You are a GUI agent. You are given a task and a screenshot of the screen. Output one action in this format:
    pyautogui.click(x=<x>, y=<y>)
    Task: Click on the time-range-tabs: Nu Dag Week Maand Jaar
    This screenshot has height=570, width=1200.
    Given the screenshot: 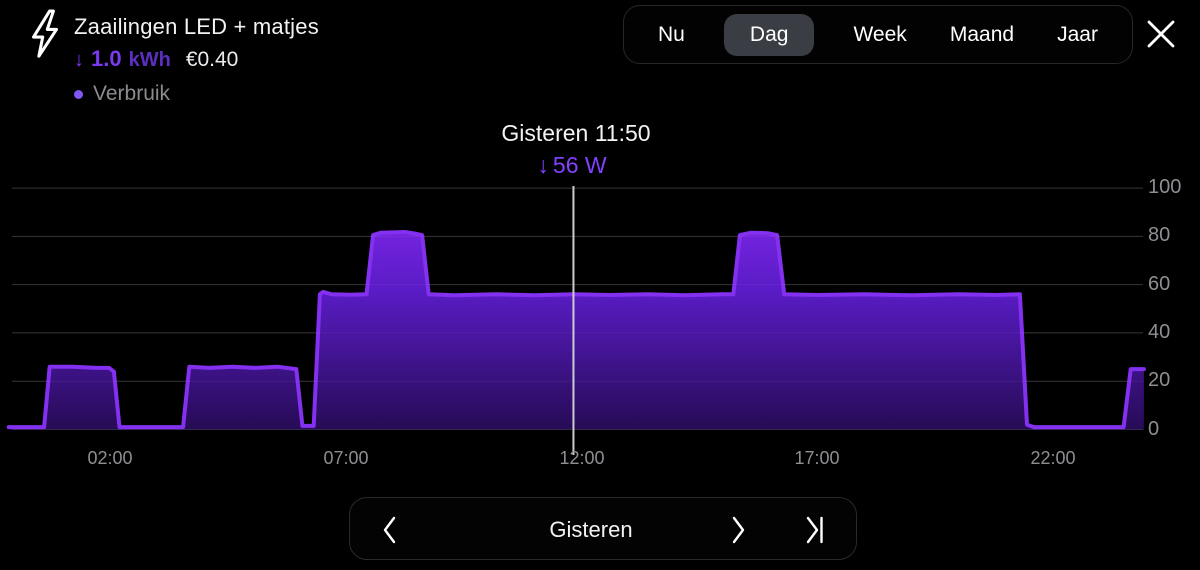 What is the action you would take?
    pyautogui.click(x=878, y=34)
    